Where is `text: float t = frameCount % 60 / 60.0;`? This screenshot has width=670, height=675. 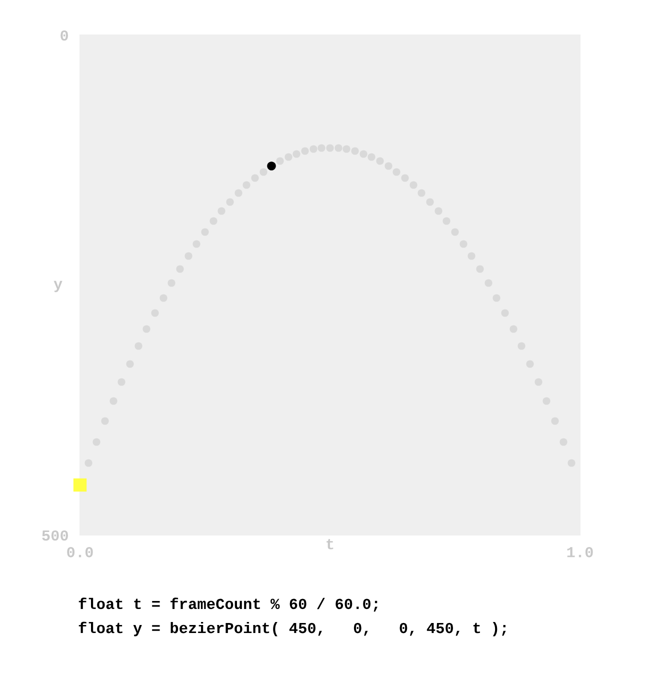
text: float t = frameCount % 60 / 60.0; is located at coordinates (228, 605).